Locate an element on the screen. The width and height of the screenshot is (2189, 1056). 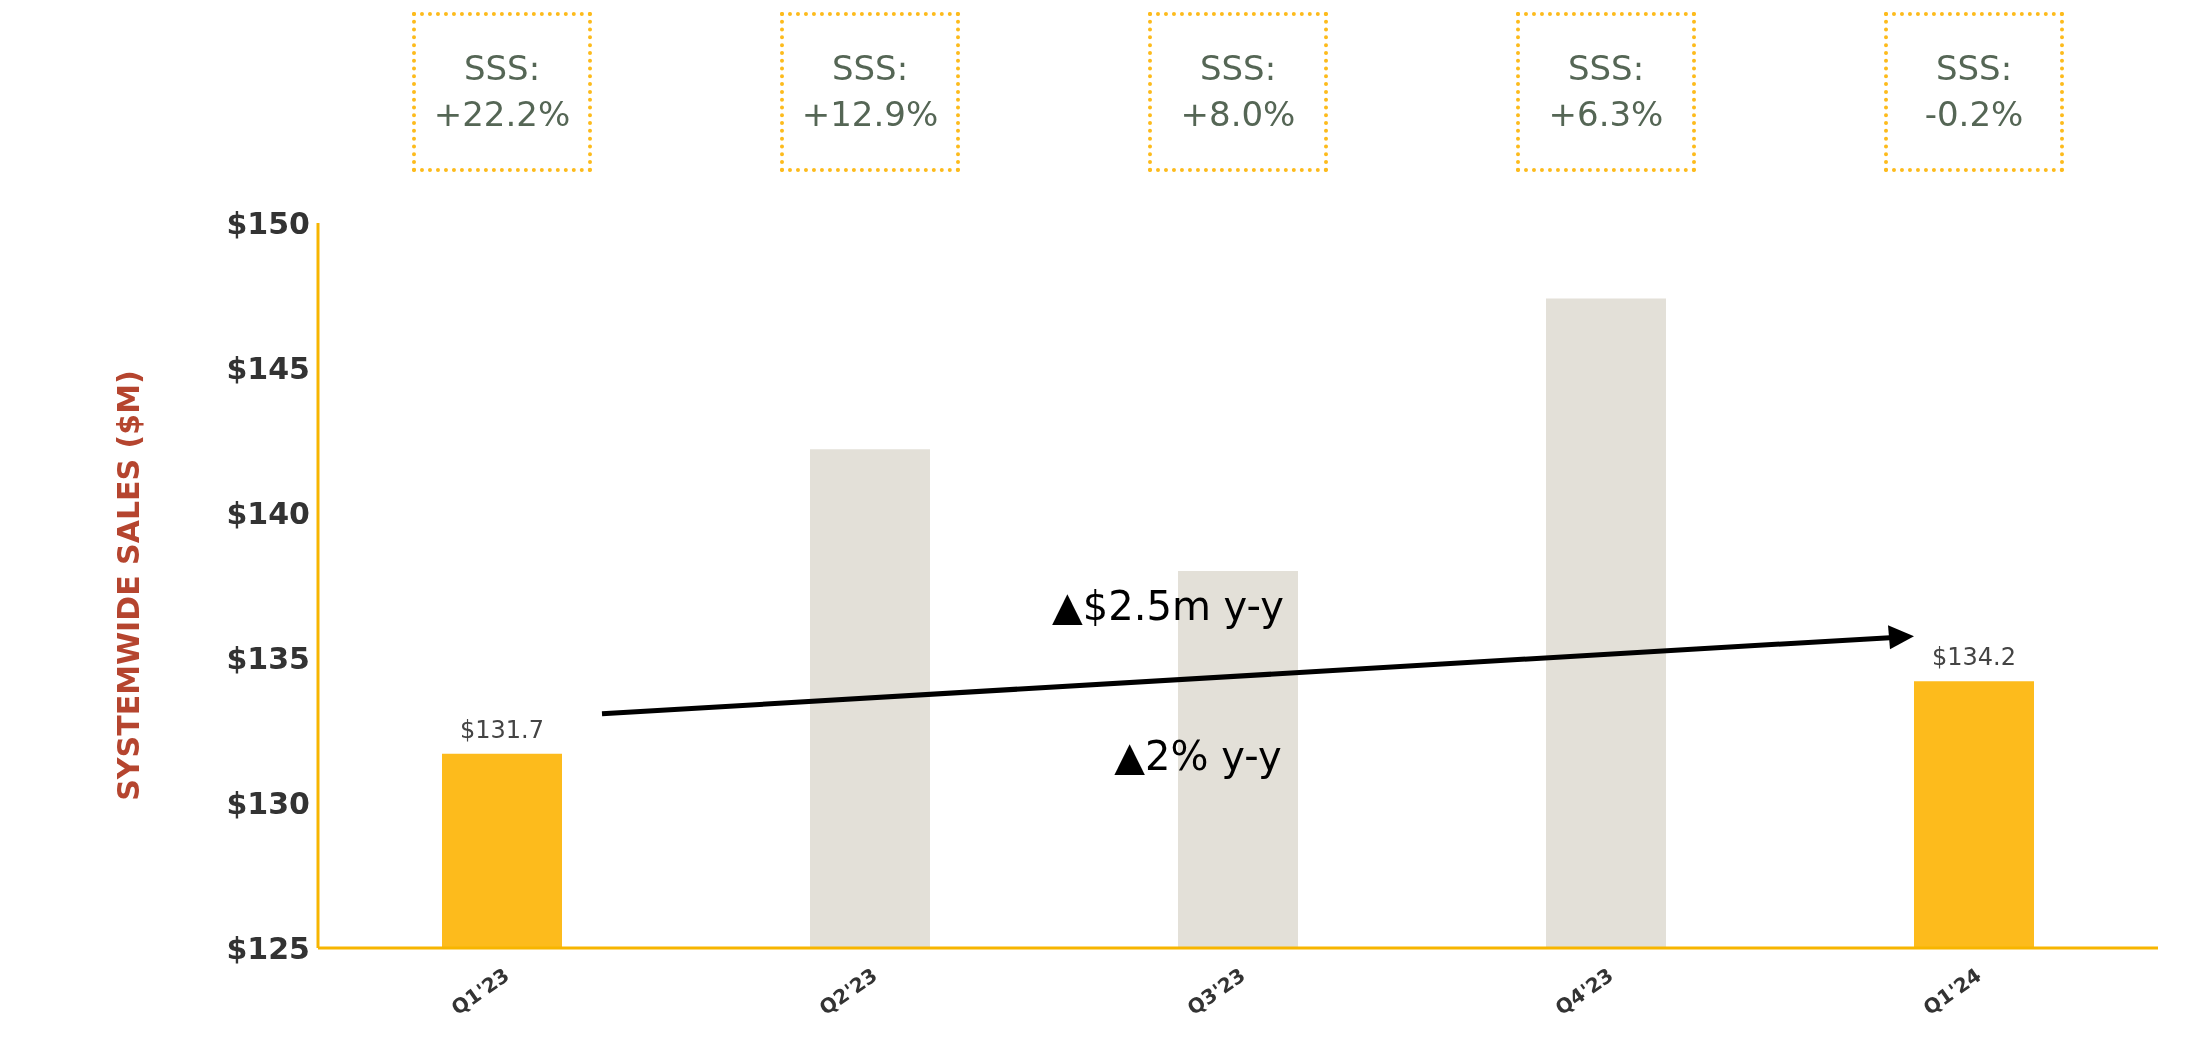
y-tick-label: $125 is located at coordinates (268, 948).